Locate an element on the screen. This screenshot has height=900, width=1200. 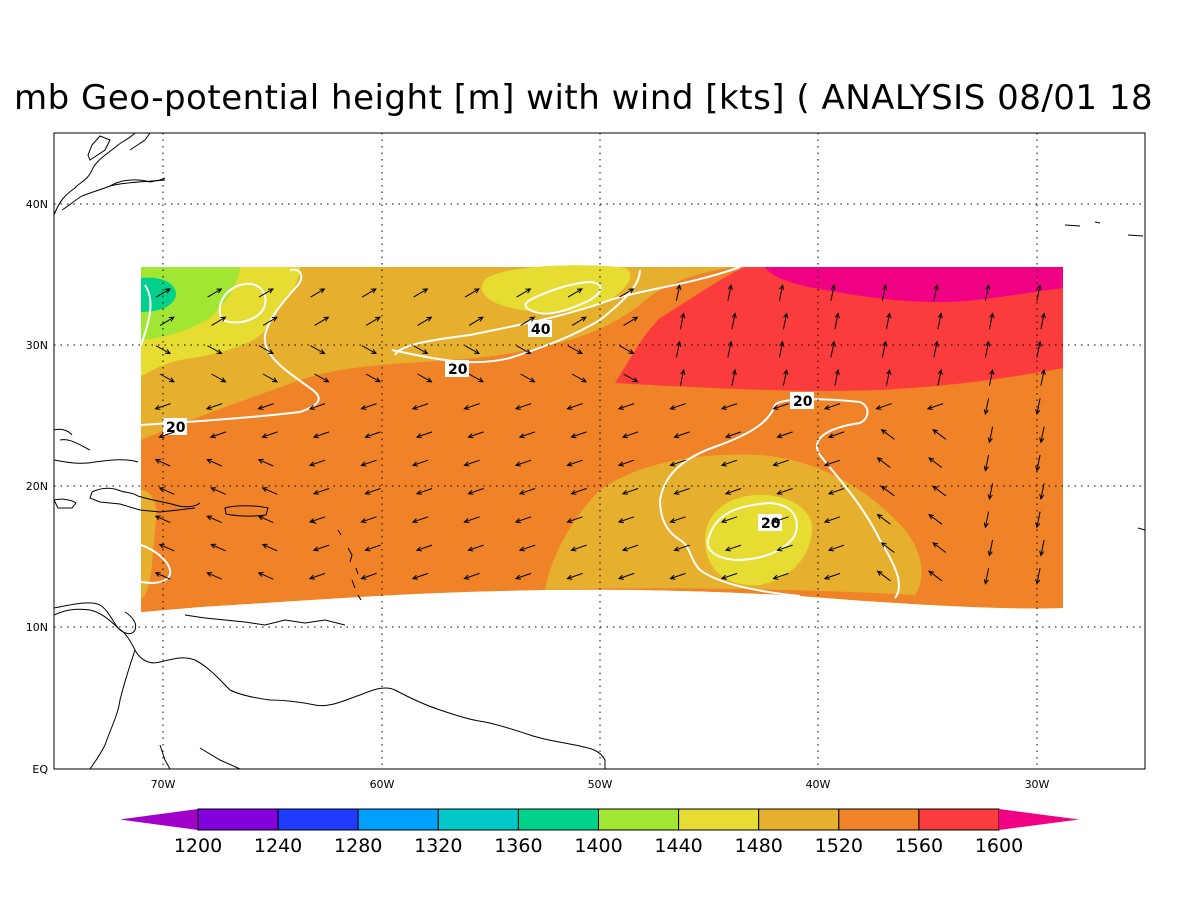
lon-tick-label: 40W is located at coordinates (818, 784).